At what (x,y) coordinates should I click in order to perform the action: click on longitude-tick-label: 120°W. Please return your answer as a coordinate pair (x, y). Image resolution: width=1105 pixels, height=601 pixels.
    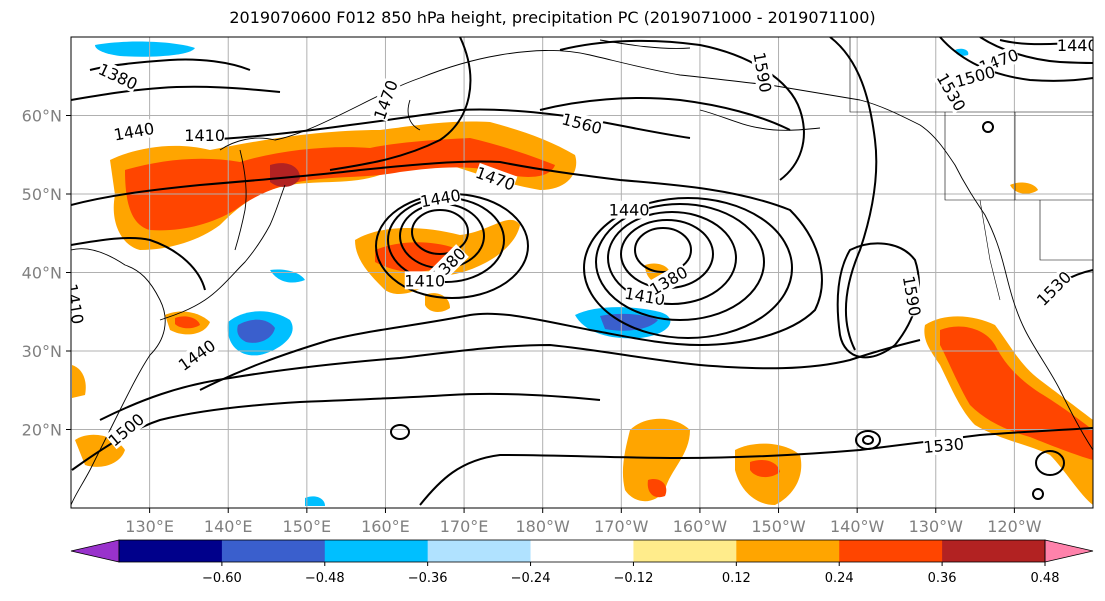
    Looking at the image, I should click on (1014, 526).